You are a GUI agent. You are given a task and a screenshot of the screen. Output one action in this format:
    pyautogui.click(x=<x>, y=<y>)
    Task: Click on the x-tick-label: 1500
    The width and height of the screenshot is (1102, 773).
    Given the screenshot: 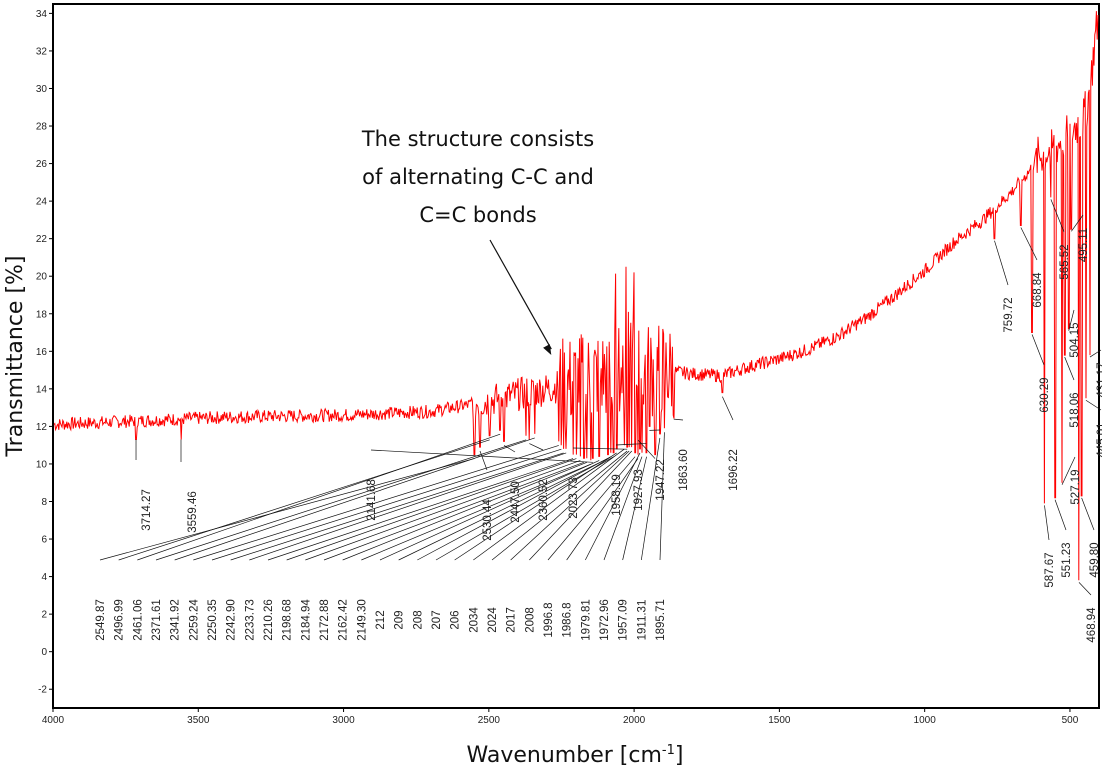 What is the action you would take?
    pyautogui.click(x=779, y=720)
    